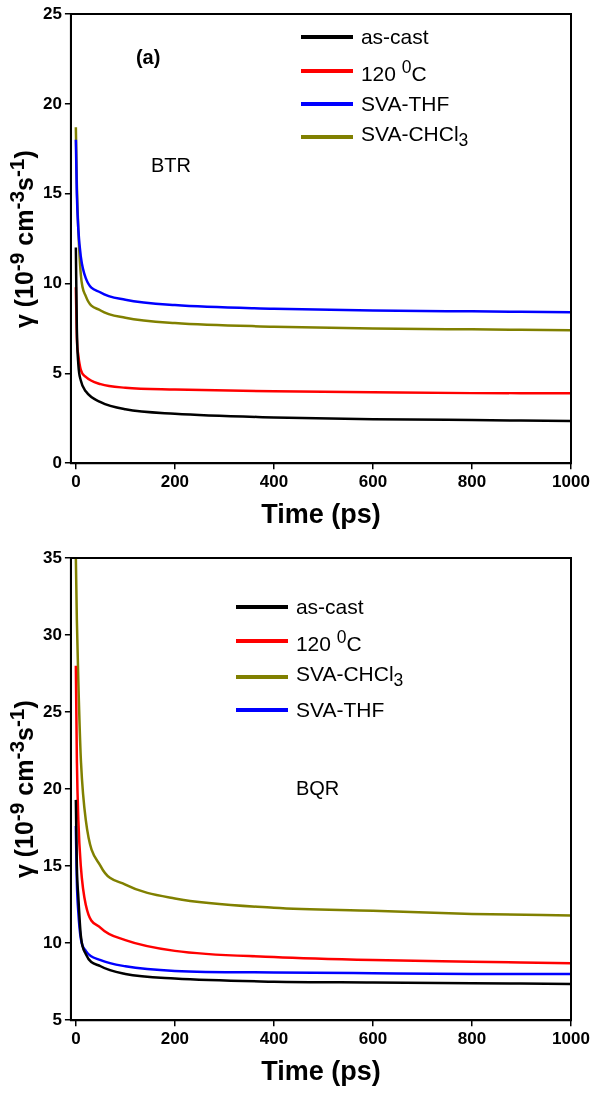 The width and height of the screenshot is (593, 1097). What do you see at coordinates (317, 787) in the screenshot?
I see `annotation: BQR` at bounding box center [317, 787].